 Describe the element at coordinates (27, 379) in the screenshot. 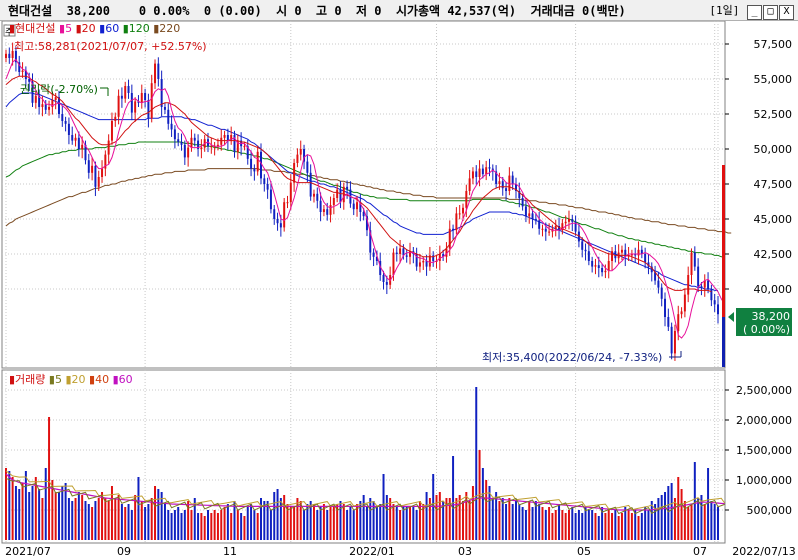

I see `legend-item: ▮거래량` at that location.